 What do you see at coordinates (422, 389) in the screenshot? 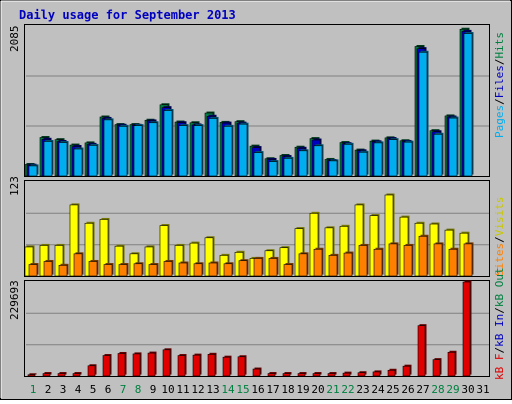
I see `x-label-day-27: 27` at bounding box center [422, 389].